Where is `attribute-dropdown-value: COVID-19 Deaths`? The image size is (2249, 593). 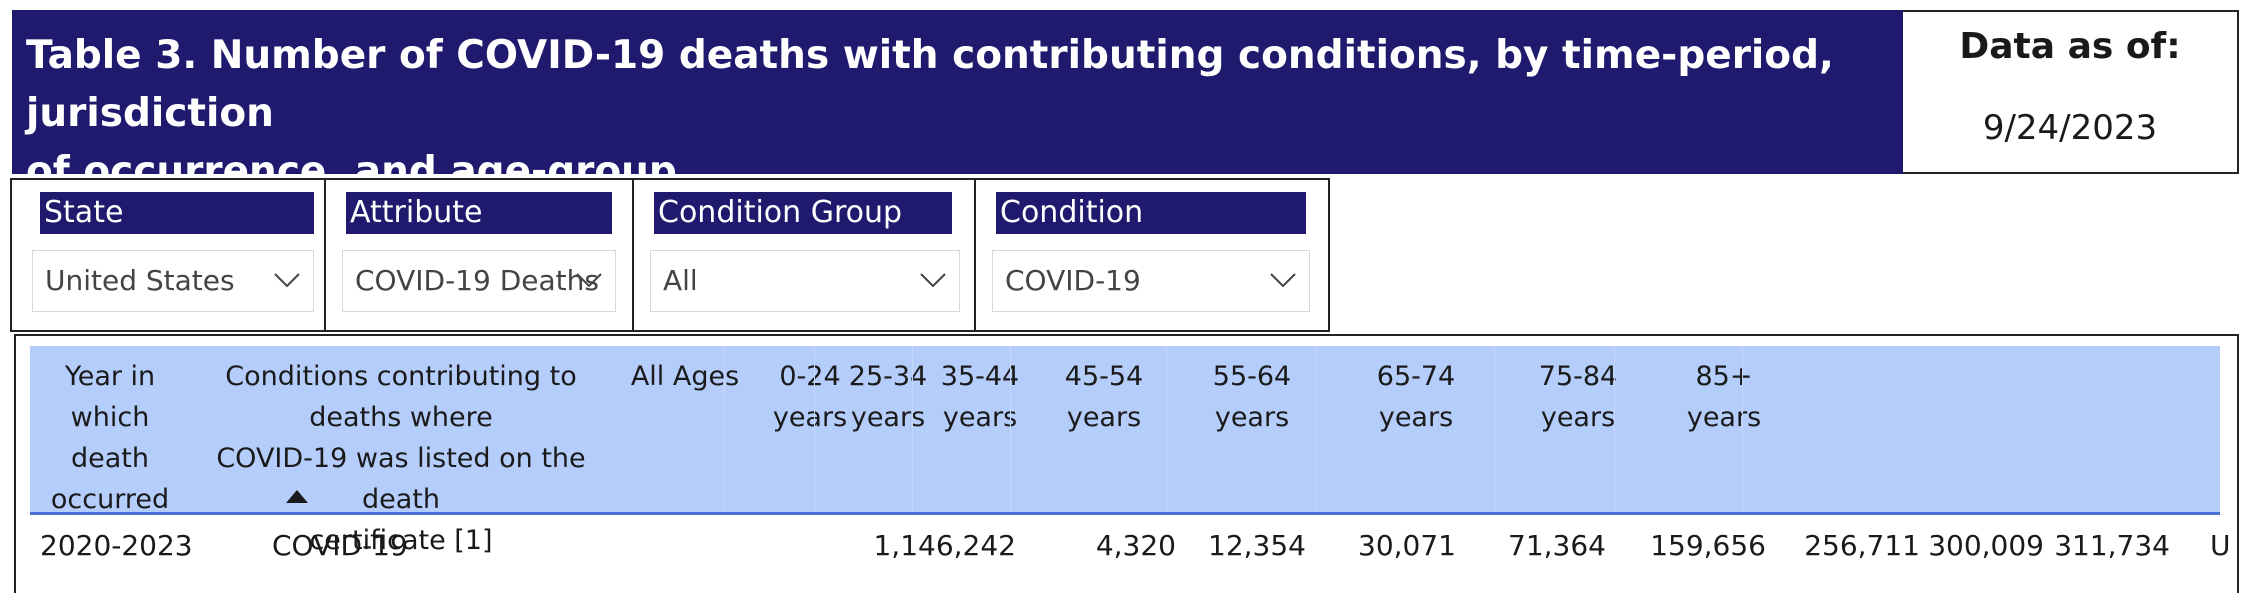
attribute-dropdown-value: COVID-19 Deaths is located at coordinates (477, 280).